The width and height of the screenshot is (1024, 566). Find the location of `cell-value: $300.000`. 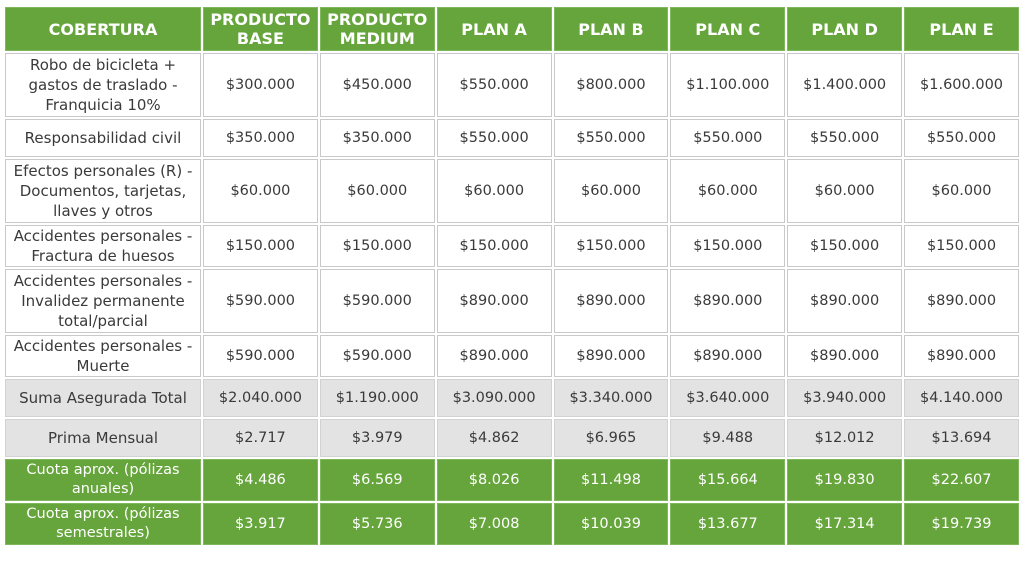

cell-value: $300.000 is located at coordinates (260, 85).